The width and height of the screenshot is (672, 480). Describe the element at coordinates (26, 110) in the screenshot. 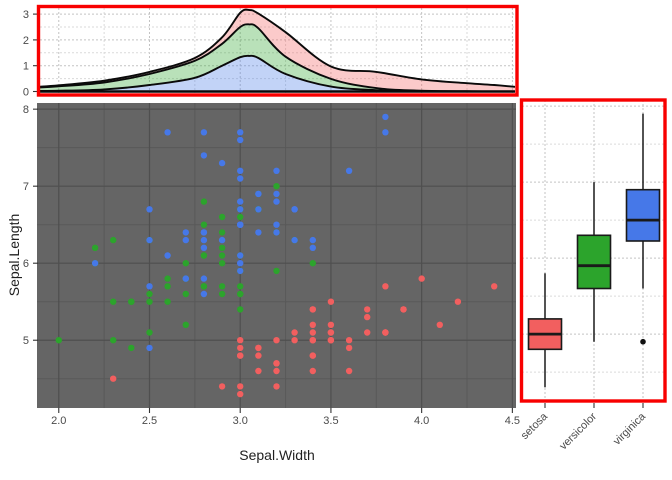

I see `scatter-y-tick-label: 8` at that location.